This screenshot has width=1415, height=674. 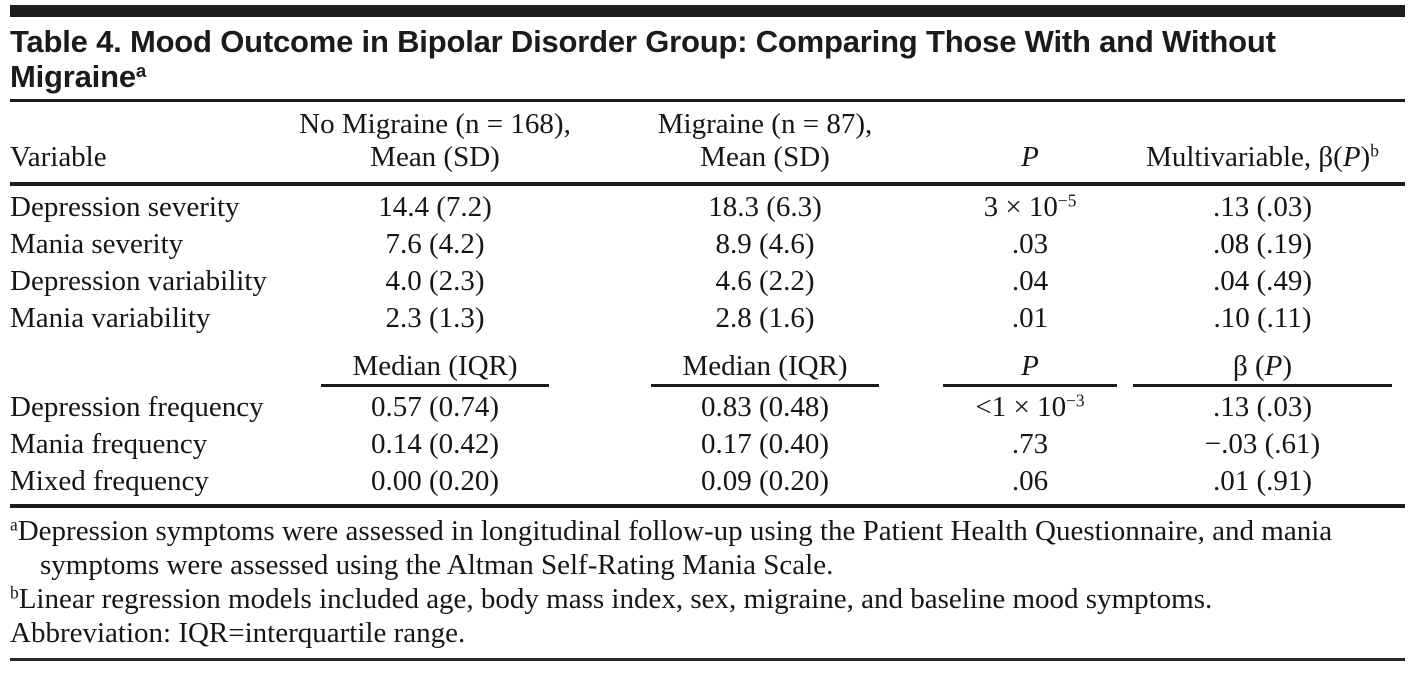 I want to click on data-cell: 0.83 (0.48), so click(x=765, y=407).